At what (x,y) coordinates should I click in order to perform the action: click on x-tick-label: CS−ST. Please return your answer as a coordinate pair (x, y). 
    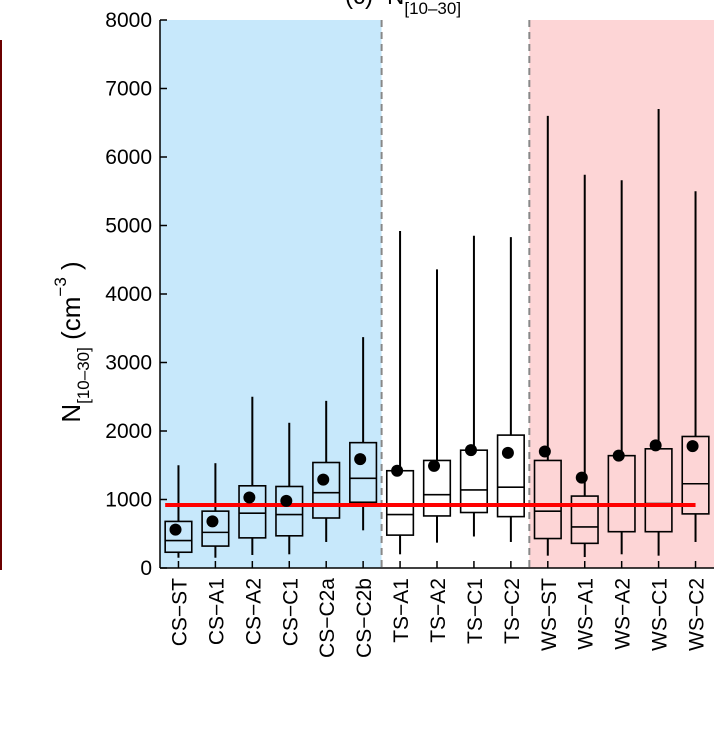
    Looking at the image, I should click on (179, 612).